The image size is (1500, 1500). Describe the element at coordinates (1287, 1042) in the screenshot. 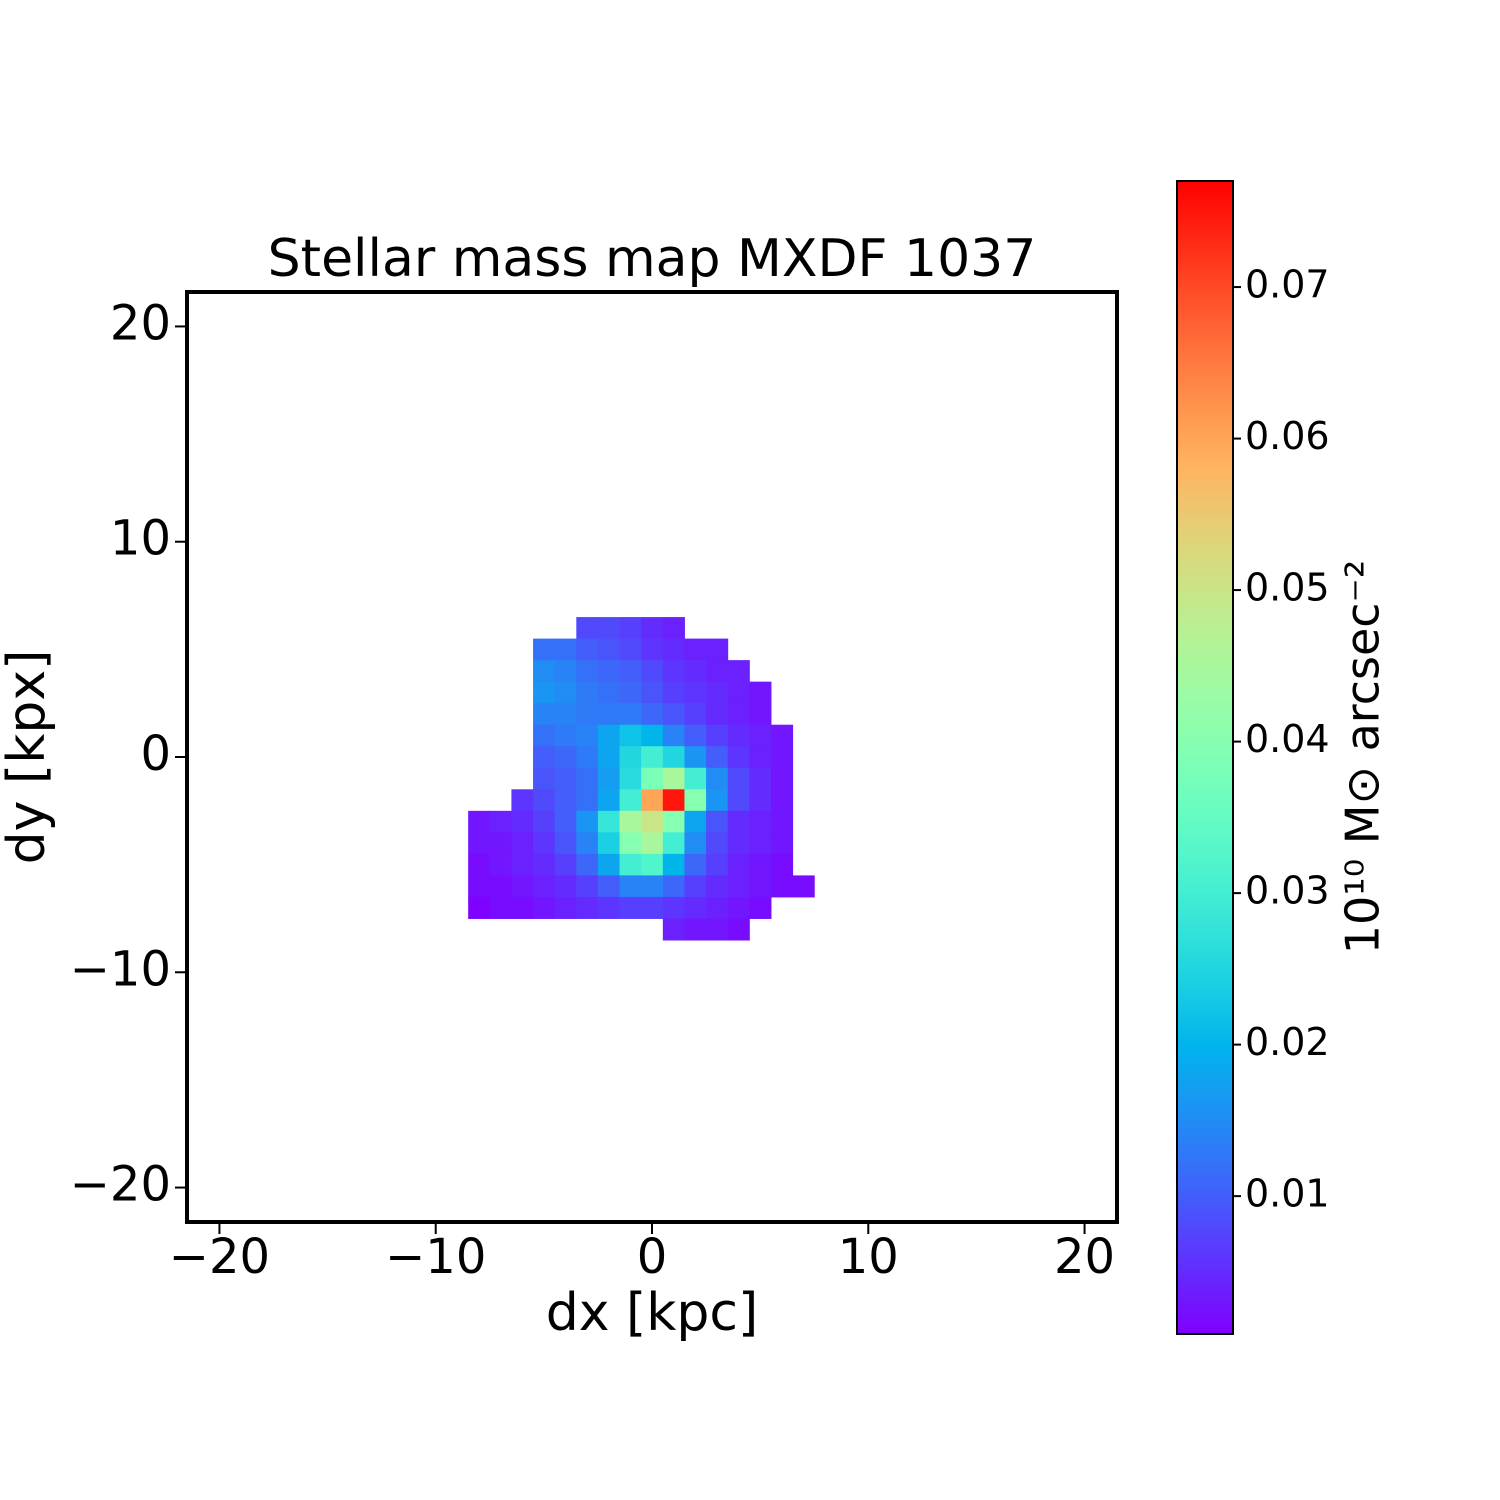

I see `colorbar-tick-label: 0.02` at that location.